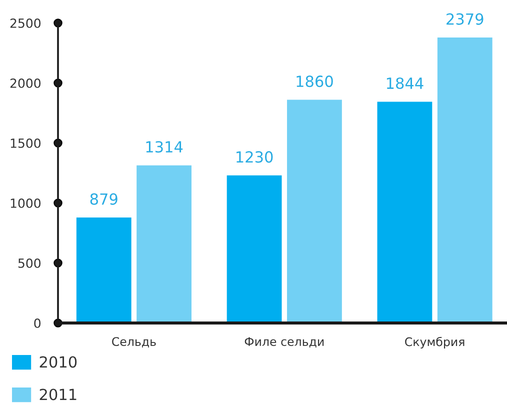 The height and width of the screenshot is (409, 507). Describe the element at coordinates (314, 82) in the screenshot. I see `data-label: 1860` at that location.